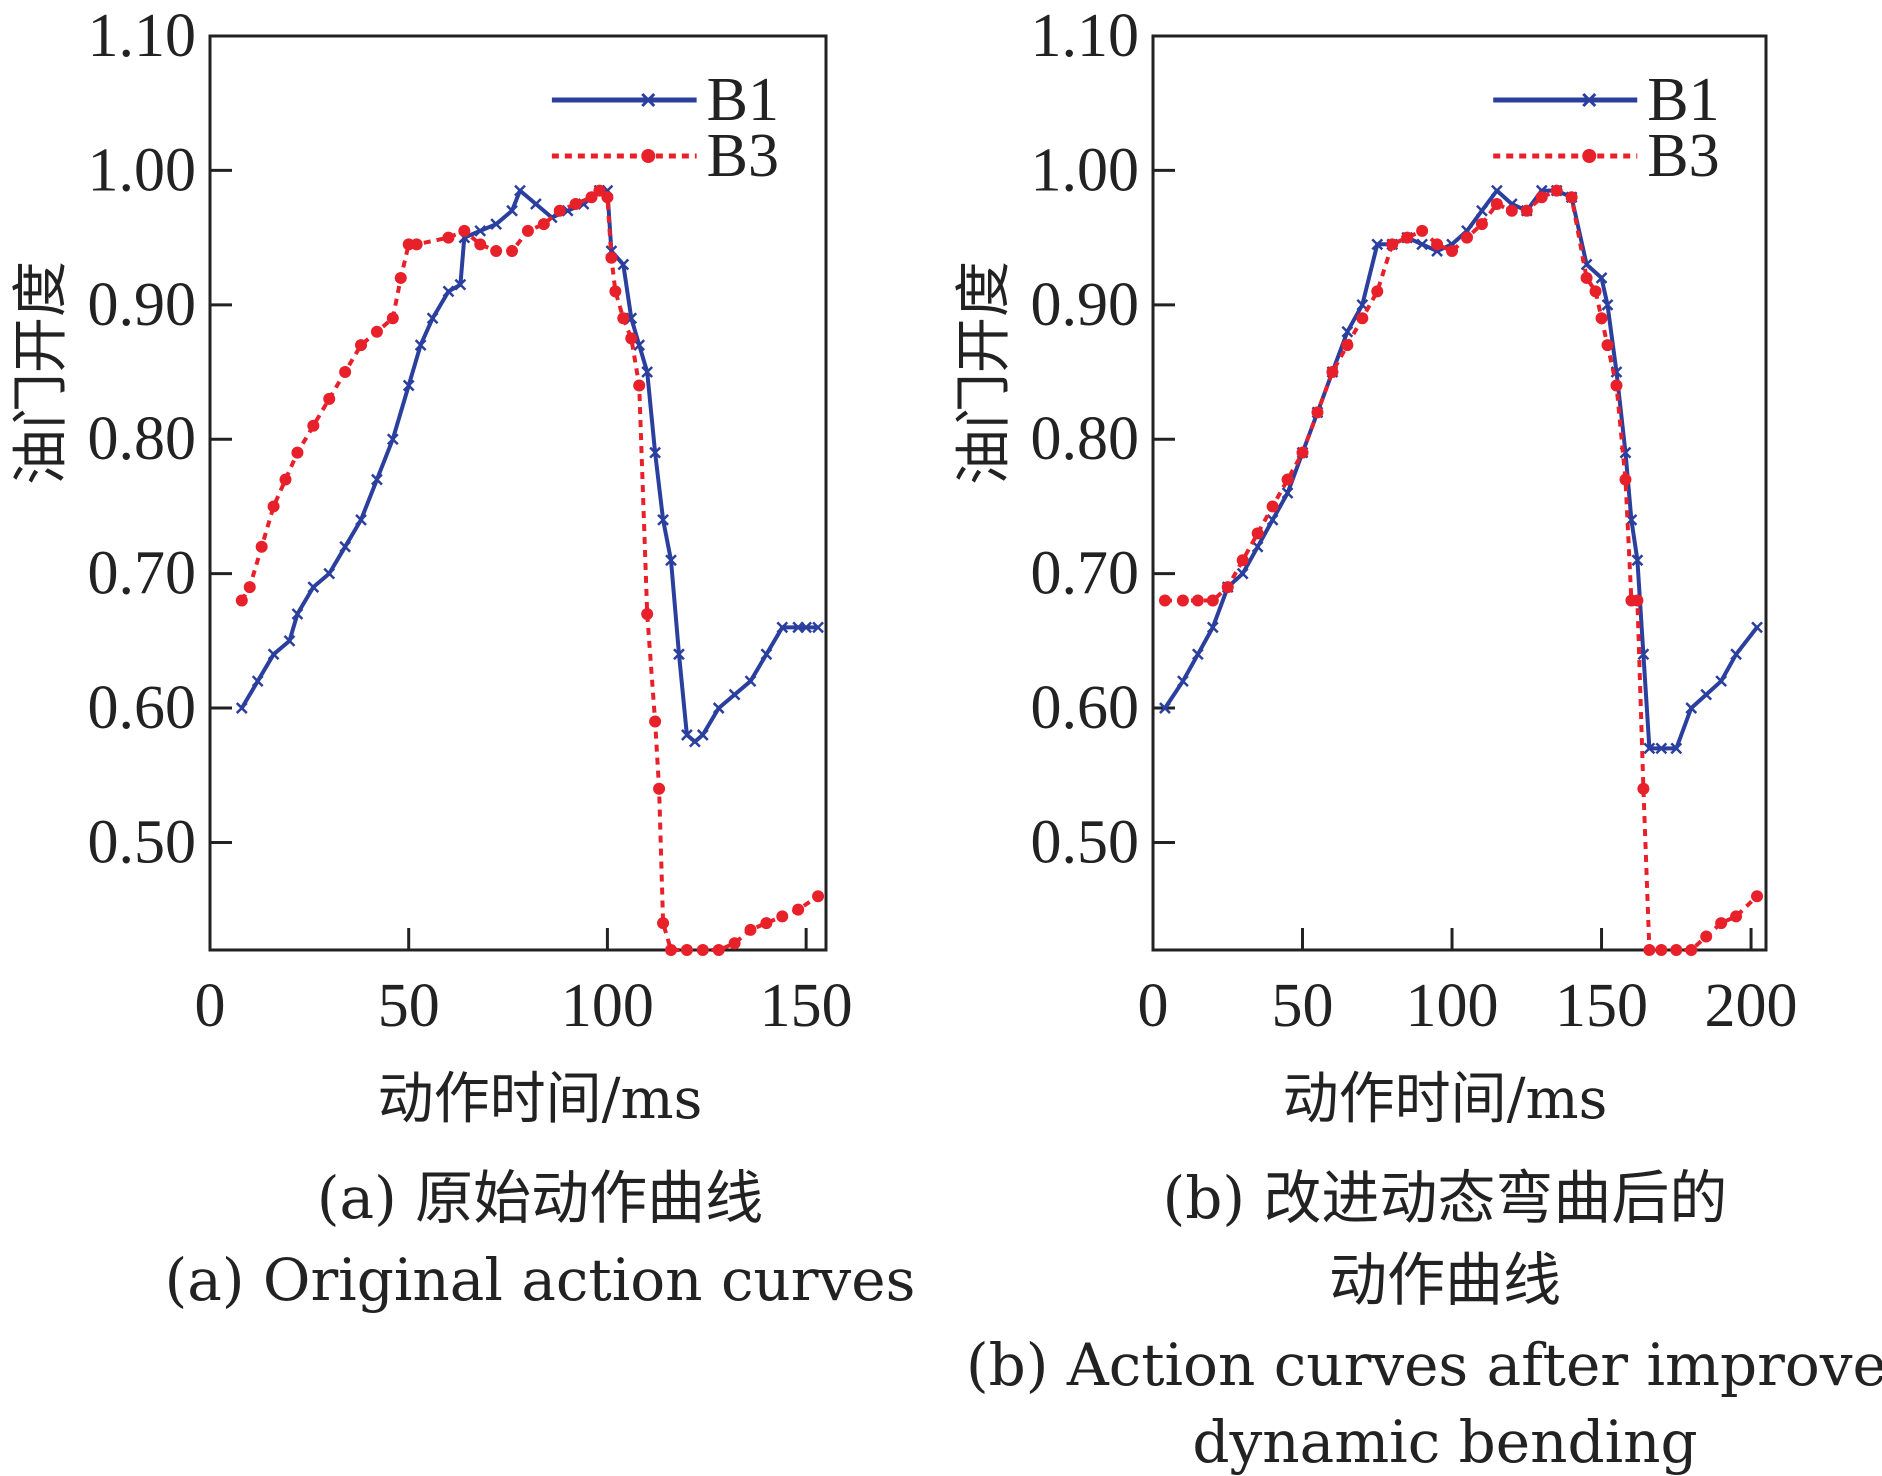 The width and height of the screenshot is (1882, 1476). Describe the element at coordinates (142, 708) in the screenshot. I see `y-tick-label: 0.60` at that location.